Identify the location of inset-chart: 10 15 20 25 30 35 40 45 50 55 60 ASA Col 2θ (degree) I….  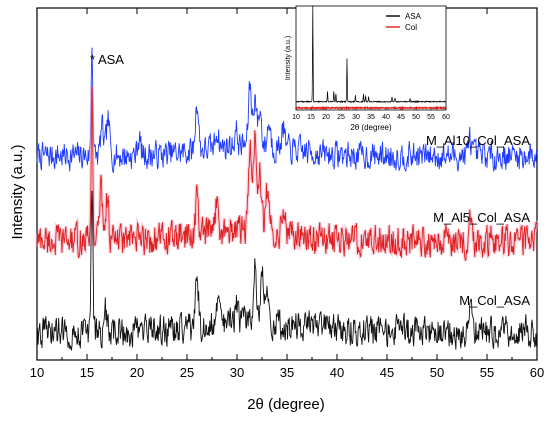
(367, 68).